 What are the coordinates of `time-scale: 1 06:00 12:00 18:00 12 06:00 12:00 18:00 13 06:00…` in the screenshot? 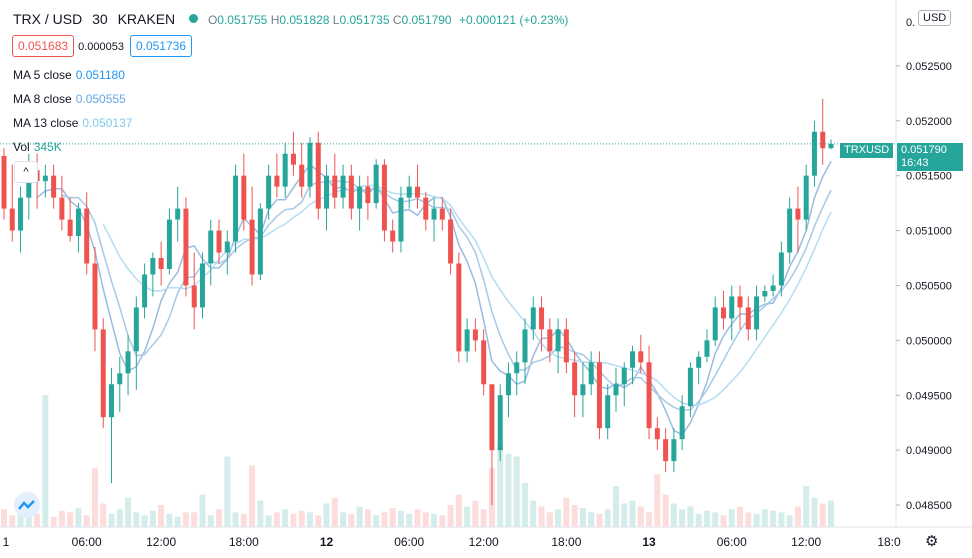 It's located at (452, 542).